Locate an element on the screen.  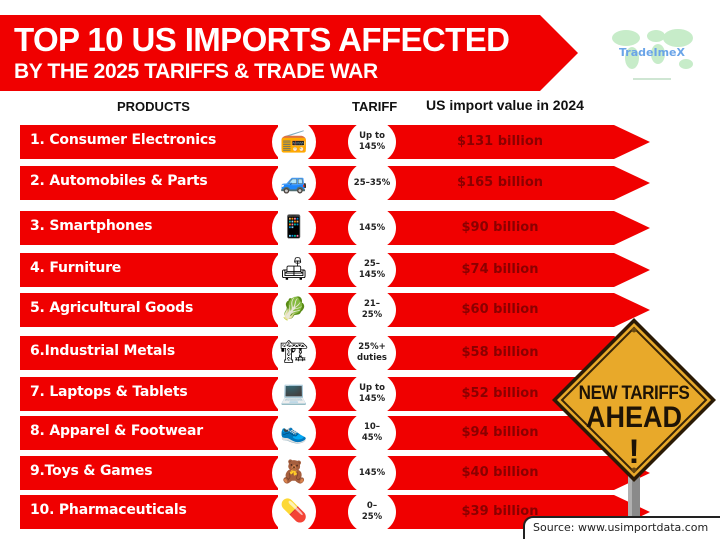
tariff-circle: 25%+ duties is located at coordinates (372, 353).